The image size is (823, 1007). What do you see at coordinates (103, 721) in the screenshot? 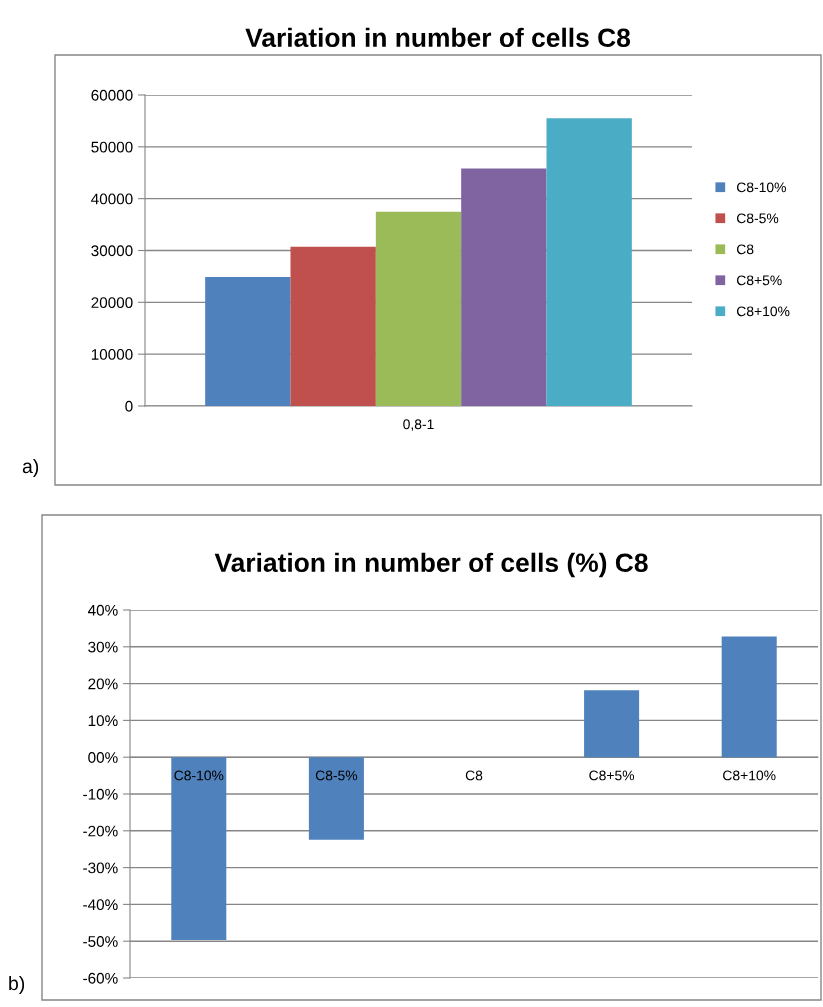
I see `y-tick-label: 10%` at bounding box center [103, 721].